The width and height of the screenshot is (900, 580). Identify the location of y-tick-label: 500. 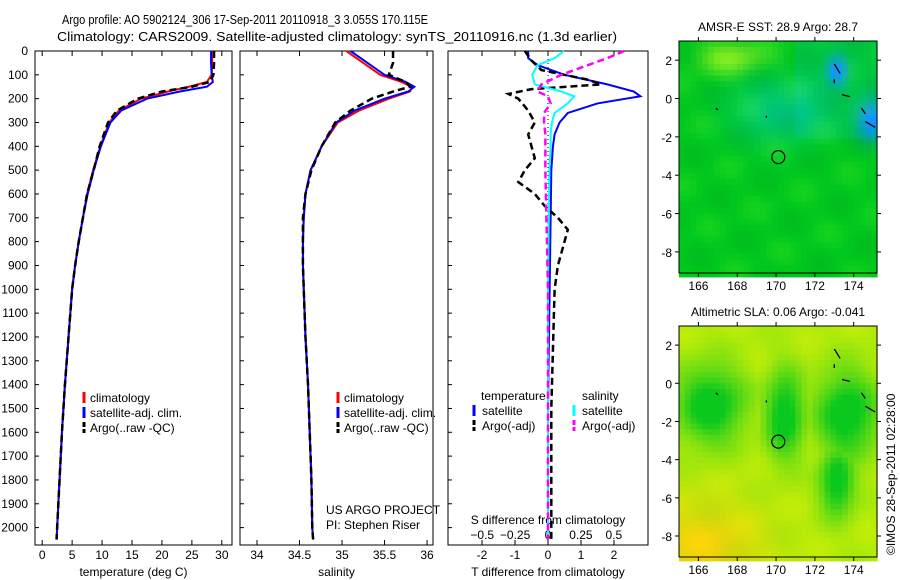
(18, 170).